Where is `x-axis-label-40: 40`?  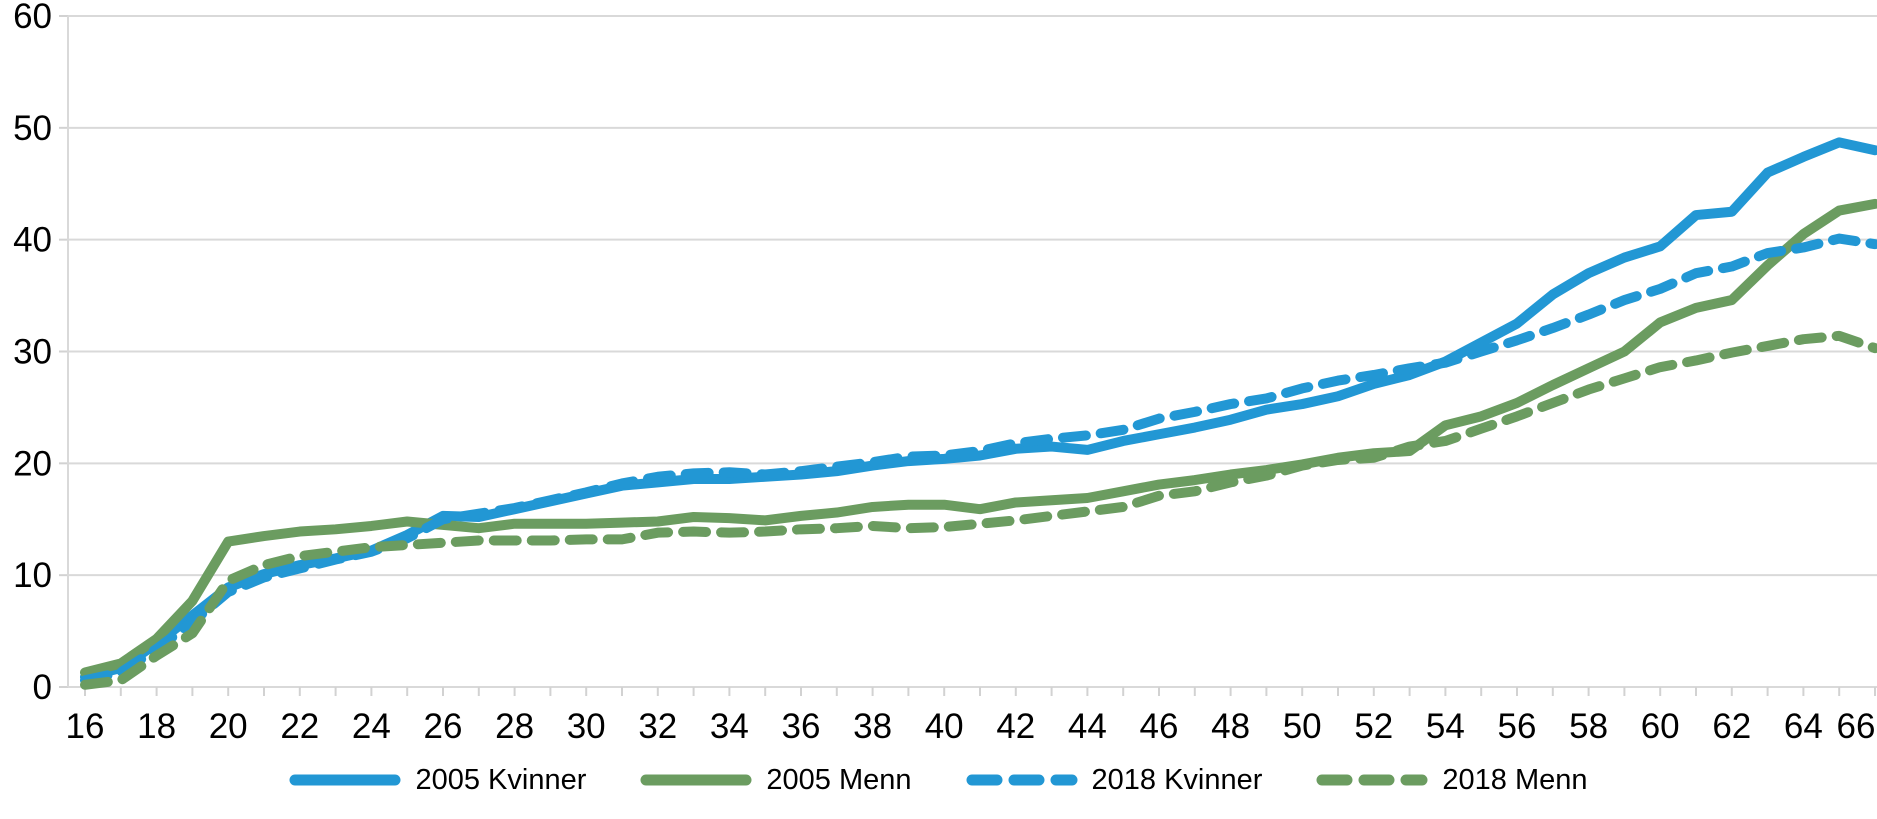
x-axis-label-40: 40 is located at coordinates (944, 726).